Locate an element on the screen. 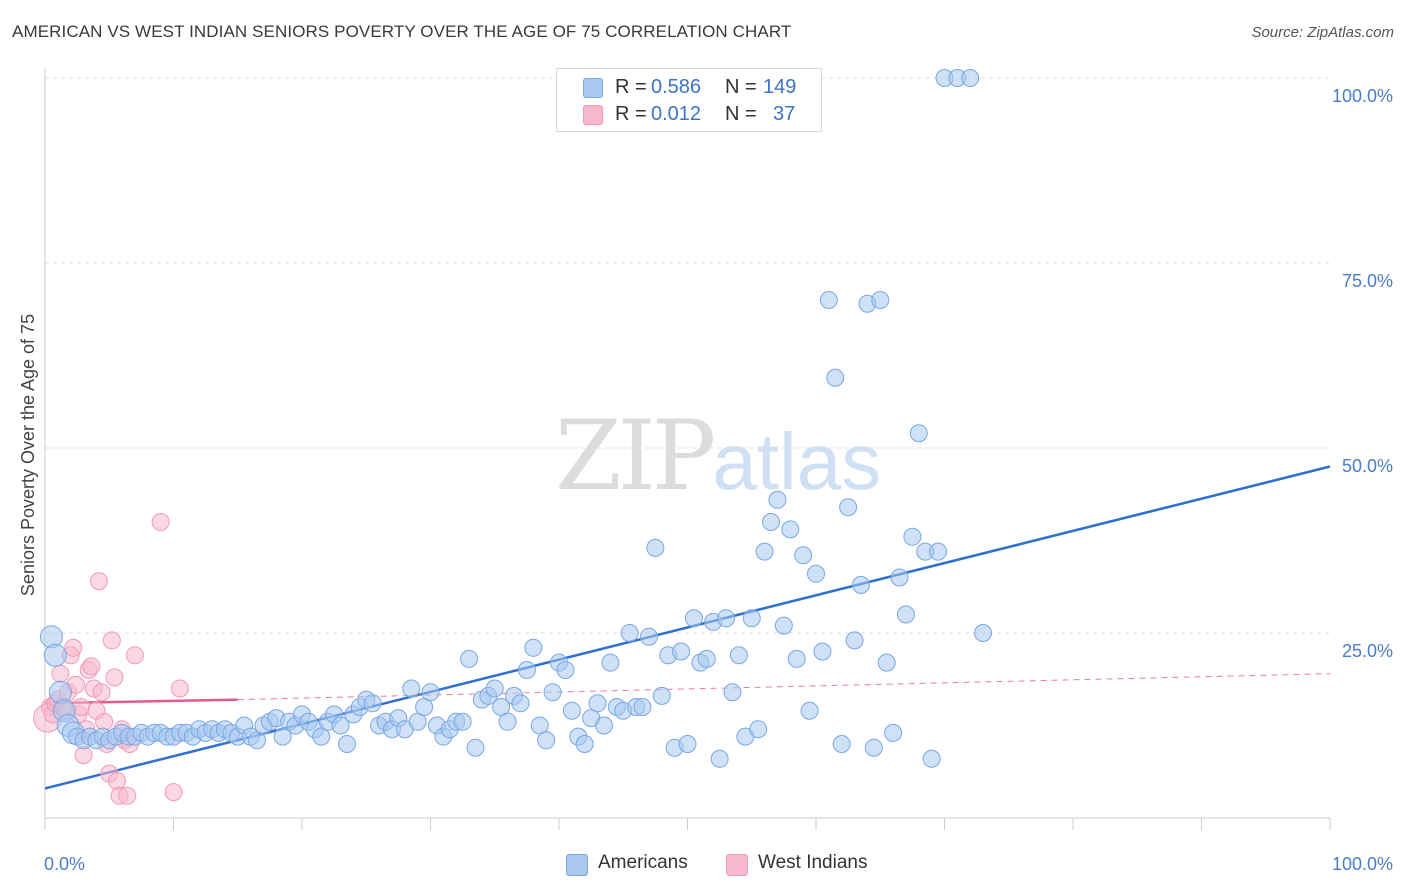 Image resolution: width=1406 pixels, height=892 pixels. bottom-legend-label-americans: Americans is located at coordinates (643, 862).